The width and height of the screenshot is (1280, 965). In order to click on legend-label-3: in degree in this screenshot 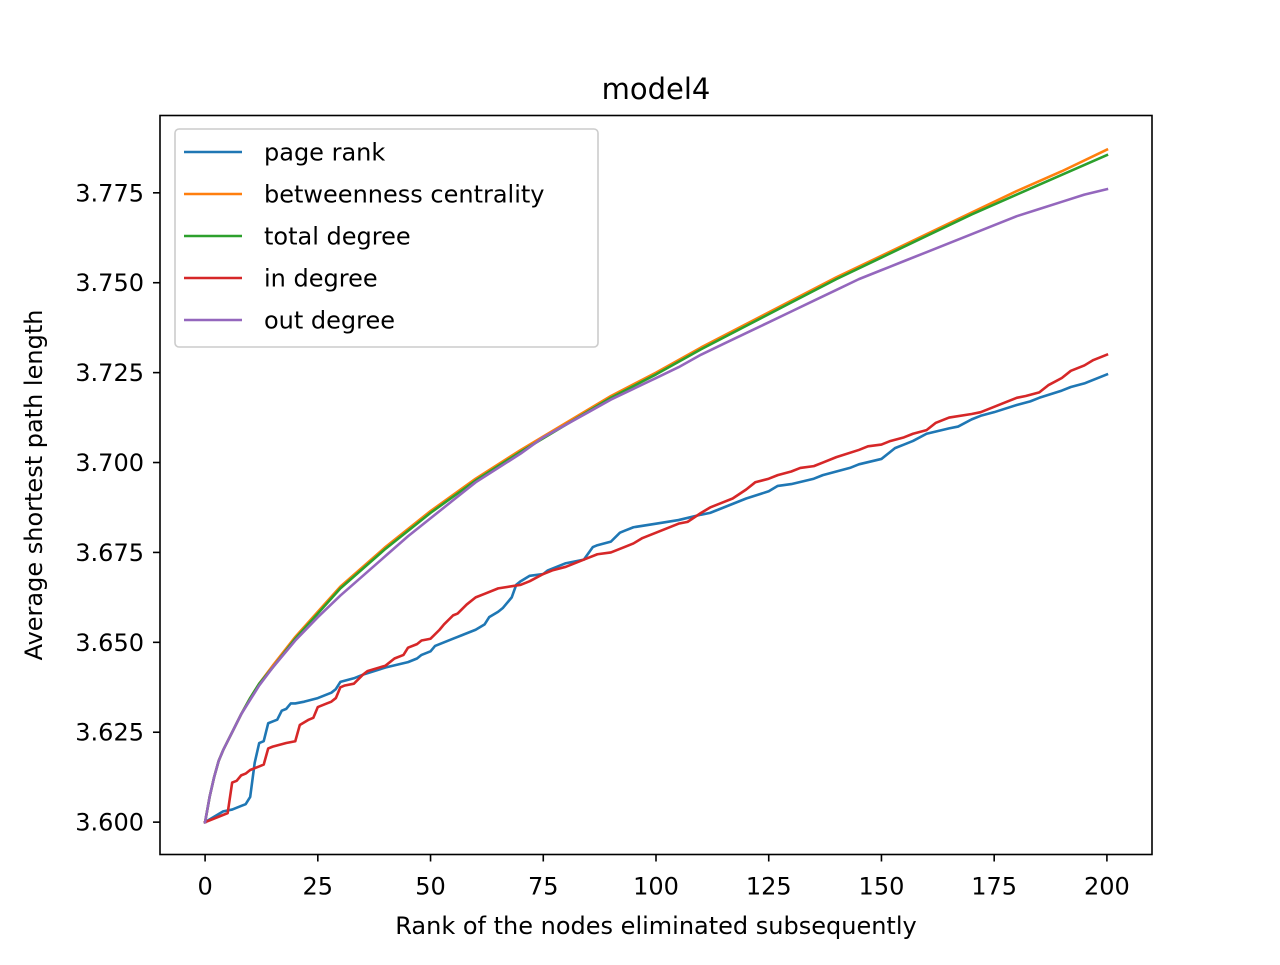, I will do `click(321, 279)`.